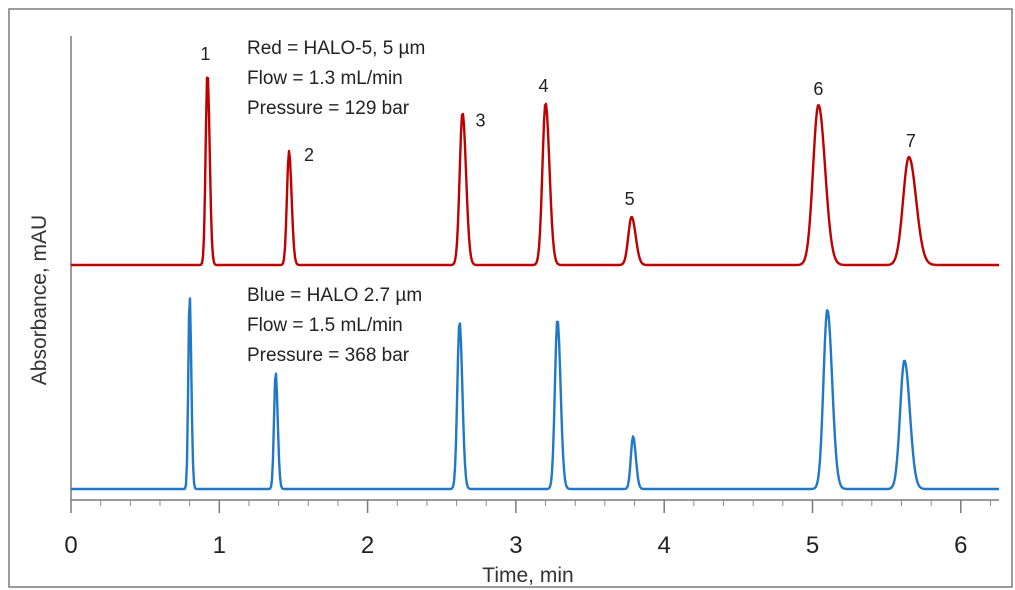 The width and height of the screenshot is (1015, 590). Describe the element at coordinates (205, 54) in the screenshot. I see `peak-label-1: 1` at that location.